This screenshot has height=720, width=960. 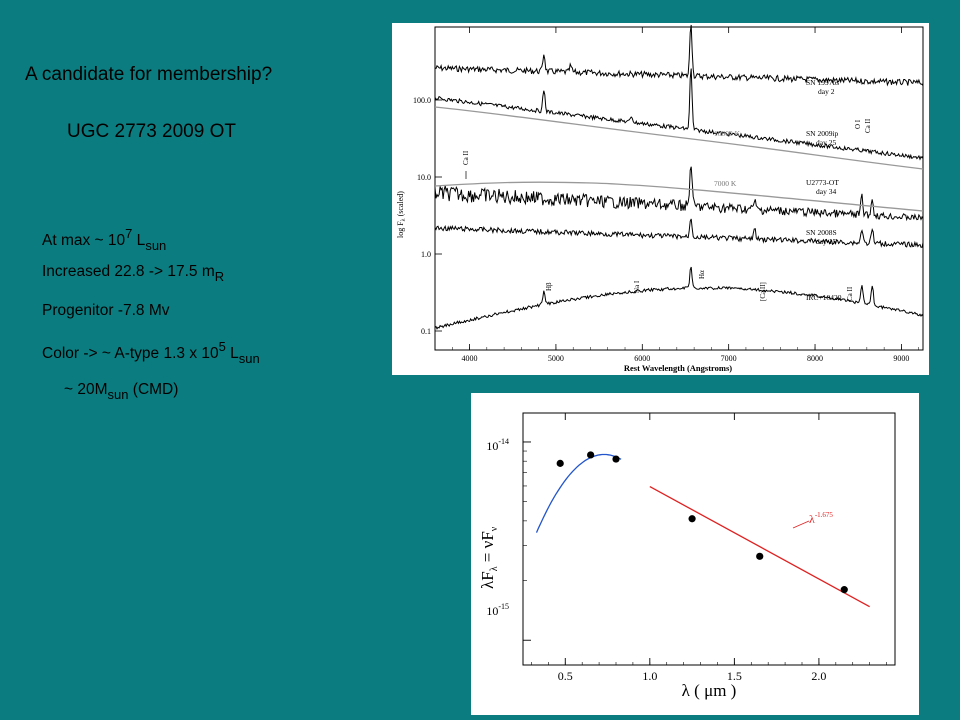 I want to click on spectrum-label-u2773: U2773-OT, so click(x=822, y=182).